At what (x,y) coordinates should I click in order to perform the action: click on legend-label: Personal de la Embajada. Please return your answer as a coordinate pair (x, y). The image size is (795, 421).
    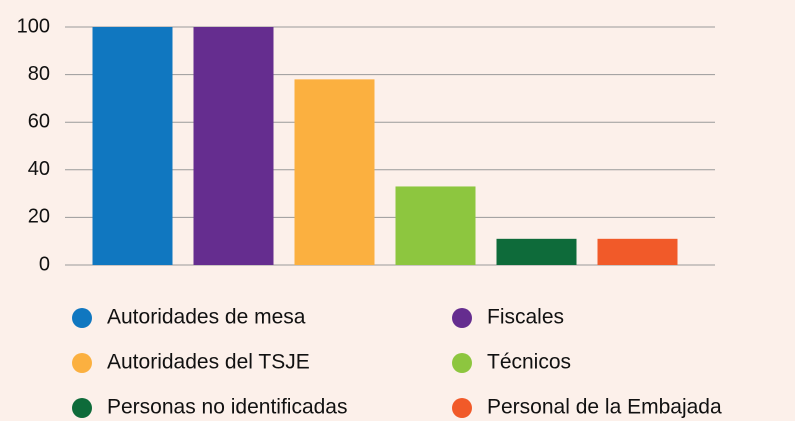
    Looking at the image, I should click on (604, 407).